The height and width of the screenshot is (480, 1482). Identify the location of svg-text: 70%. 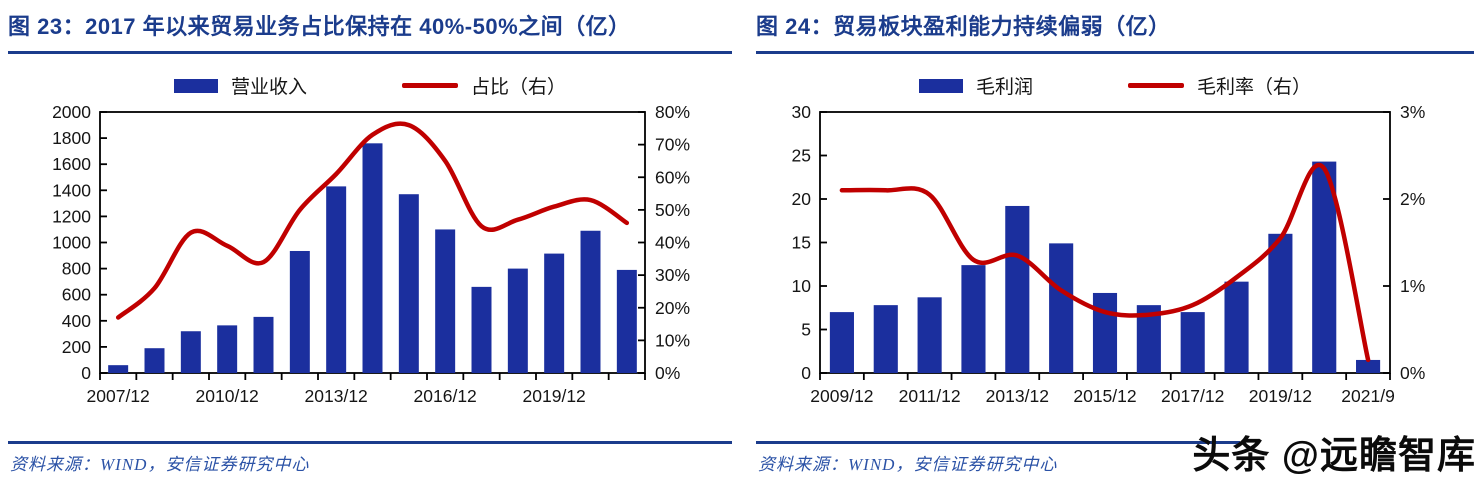
(672, 145).